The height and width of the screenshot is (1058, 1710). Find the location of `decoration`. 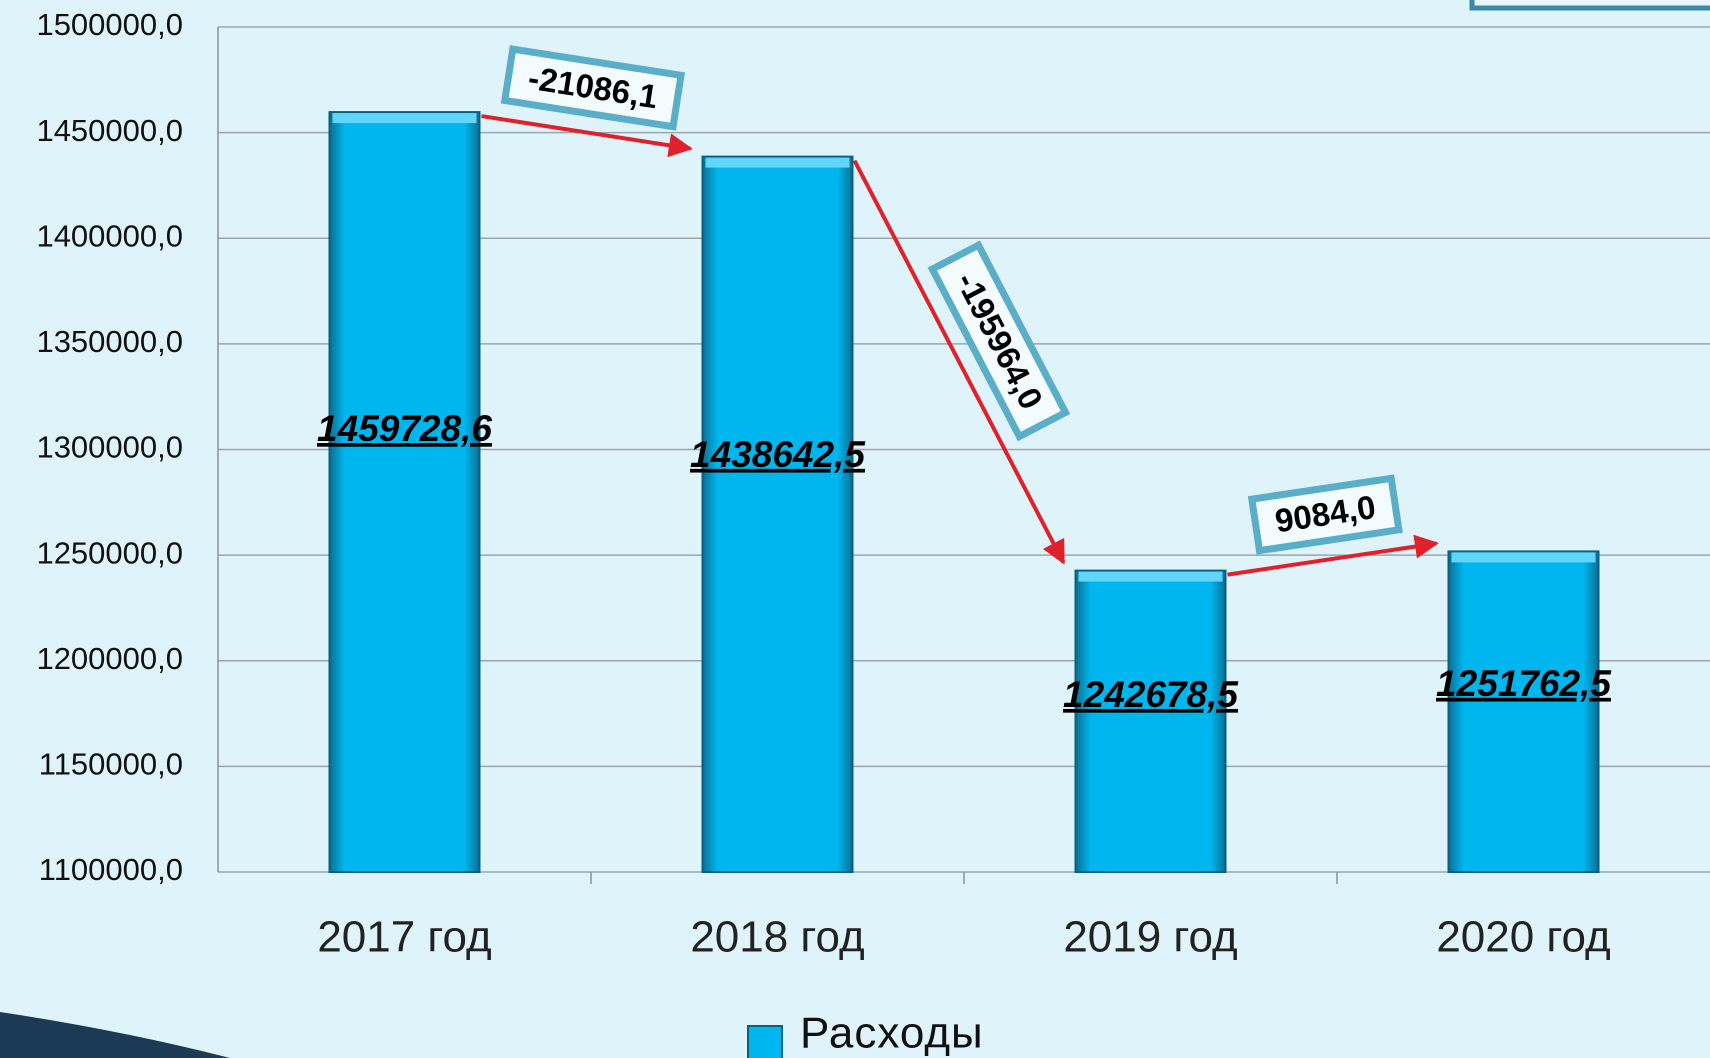

decoration is located at coordinates (115, 1035).